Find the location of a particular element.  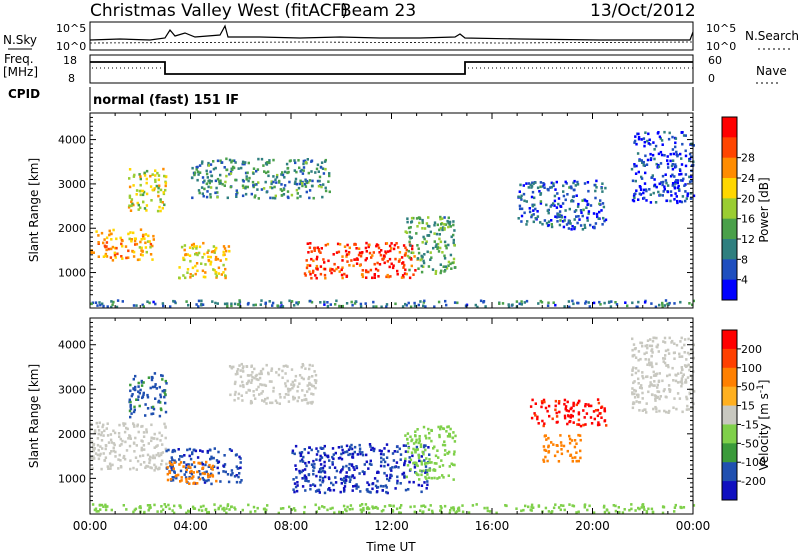

nsky-label: N.Sky is located at coordinates (20, 40).